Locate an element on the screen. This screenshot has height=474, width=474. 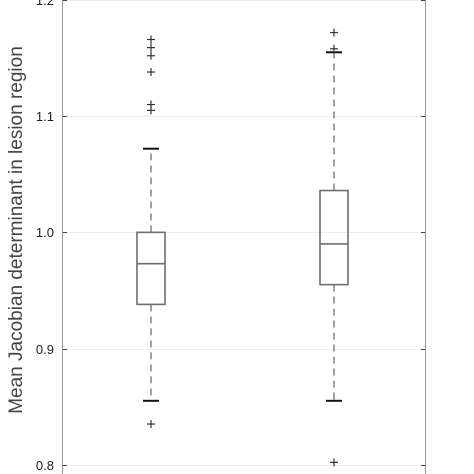
y-tick-label: 0.9 is located at coordinates (45, 349).